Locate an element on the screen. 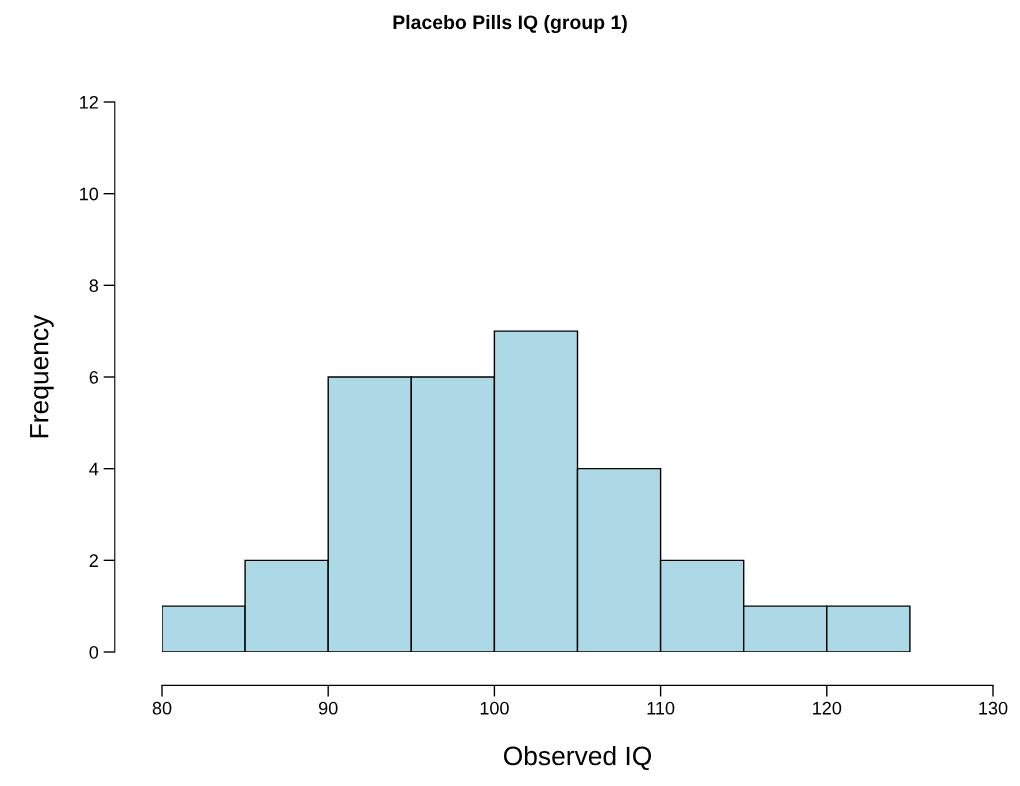 This screenshot has width=1020, height=786. y-tick-label: 0 is located at coordinates (94, 652).